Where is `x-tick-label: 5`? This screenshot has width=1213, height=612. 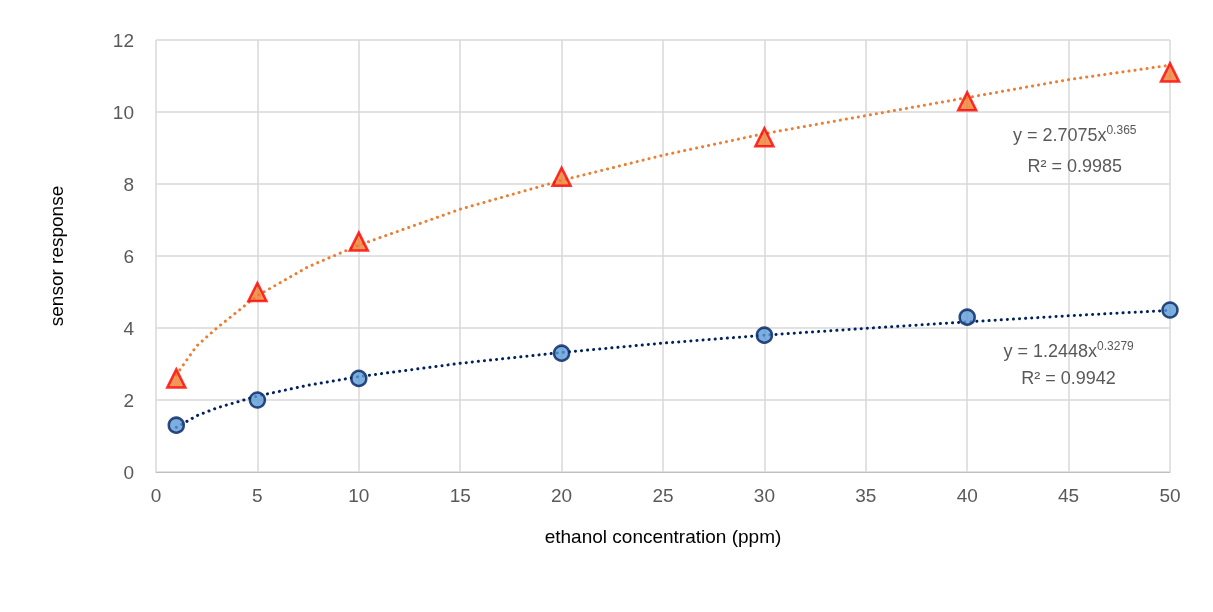 x-tick-label: 5 is located at coordinates (257, 495).